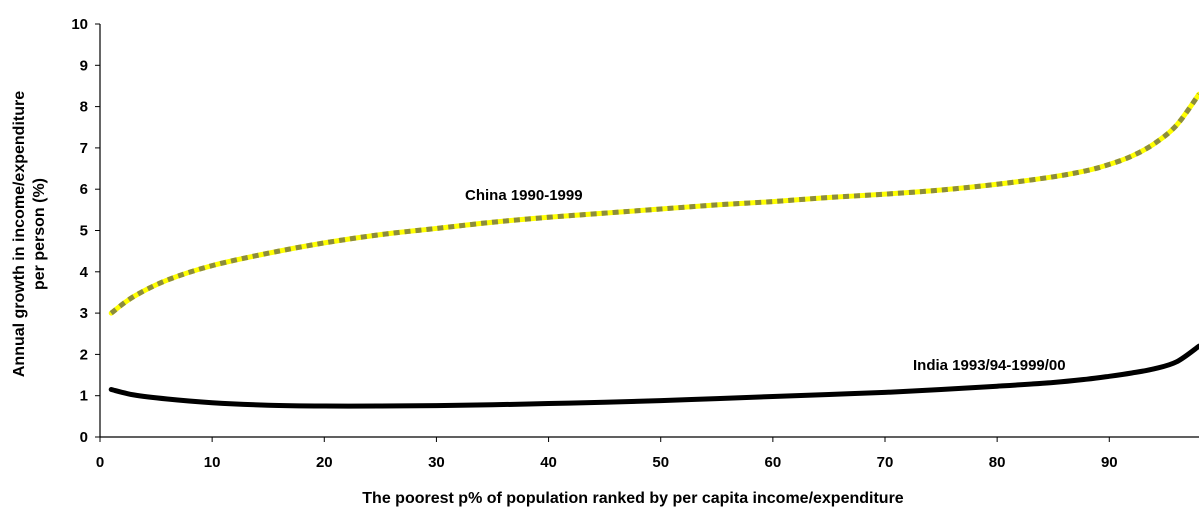  I want to click on y-axis-title-line-1: Annual growth in income/expenditure, so click(19, 234).